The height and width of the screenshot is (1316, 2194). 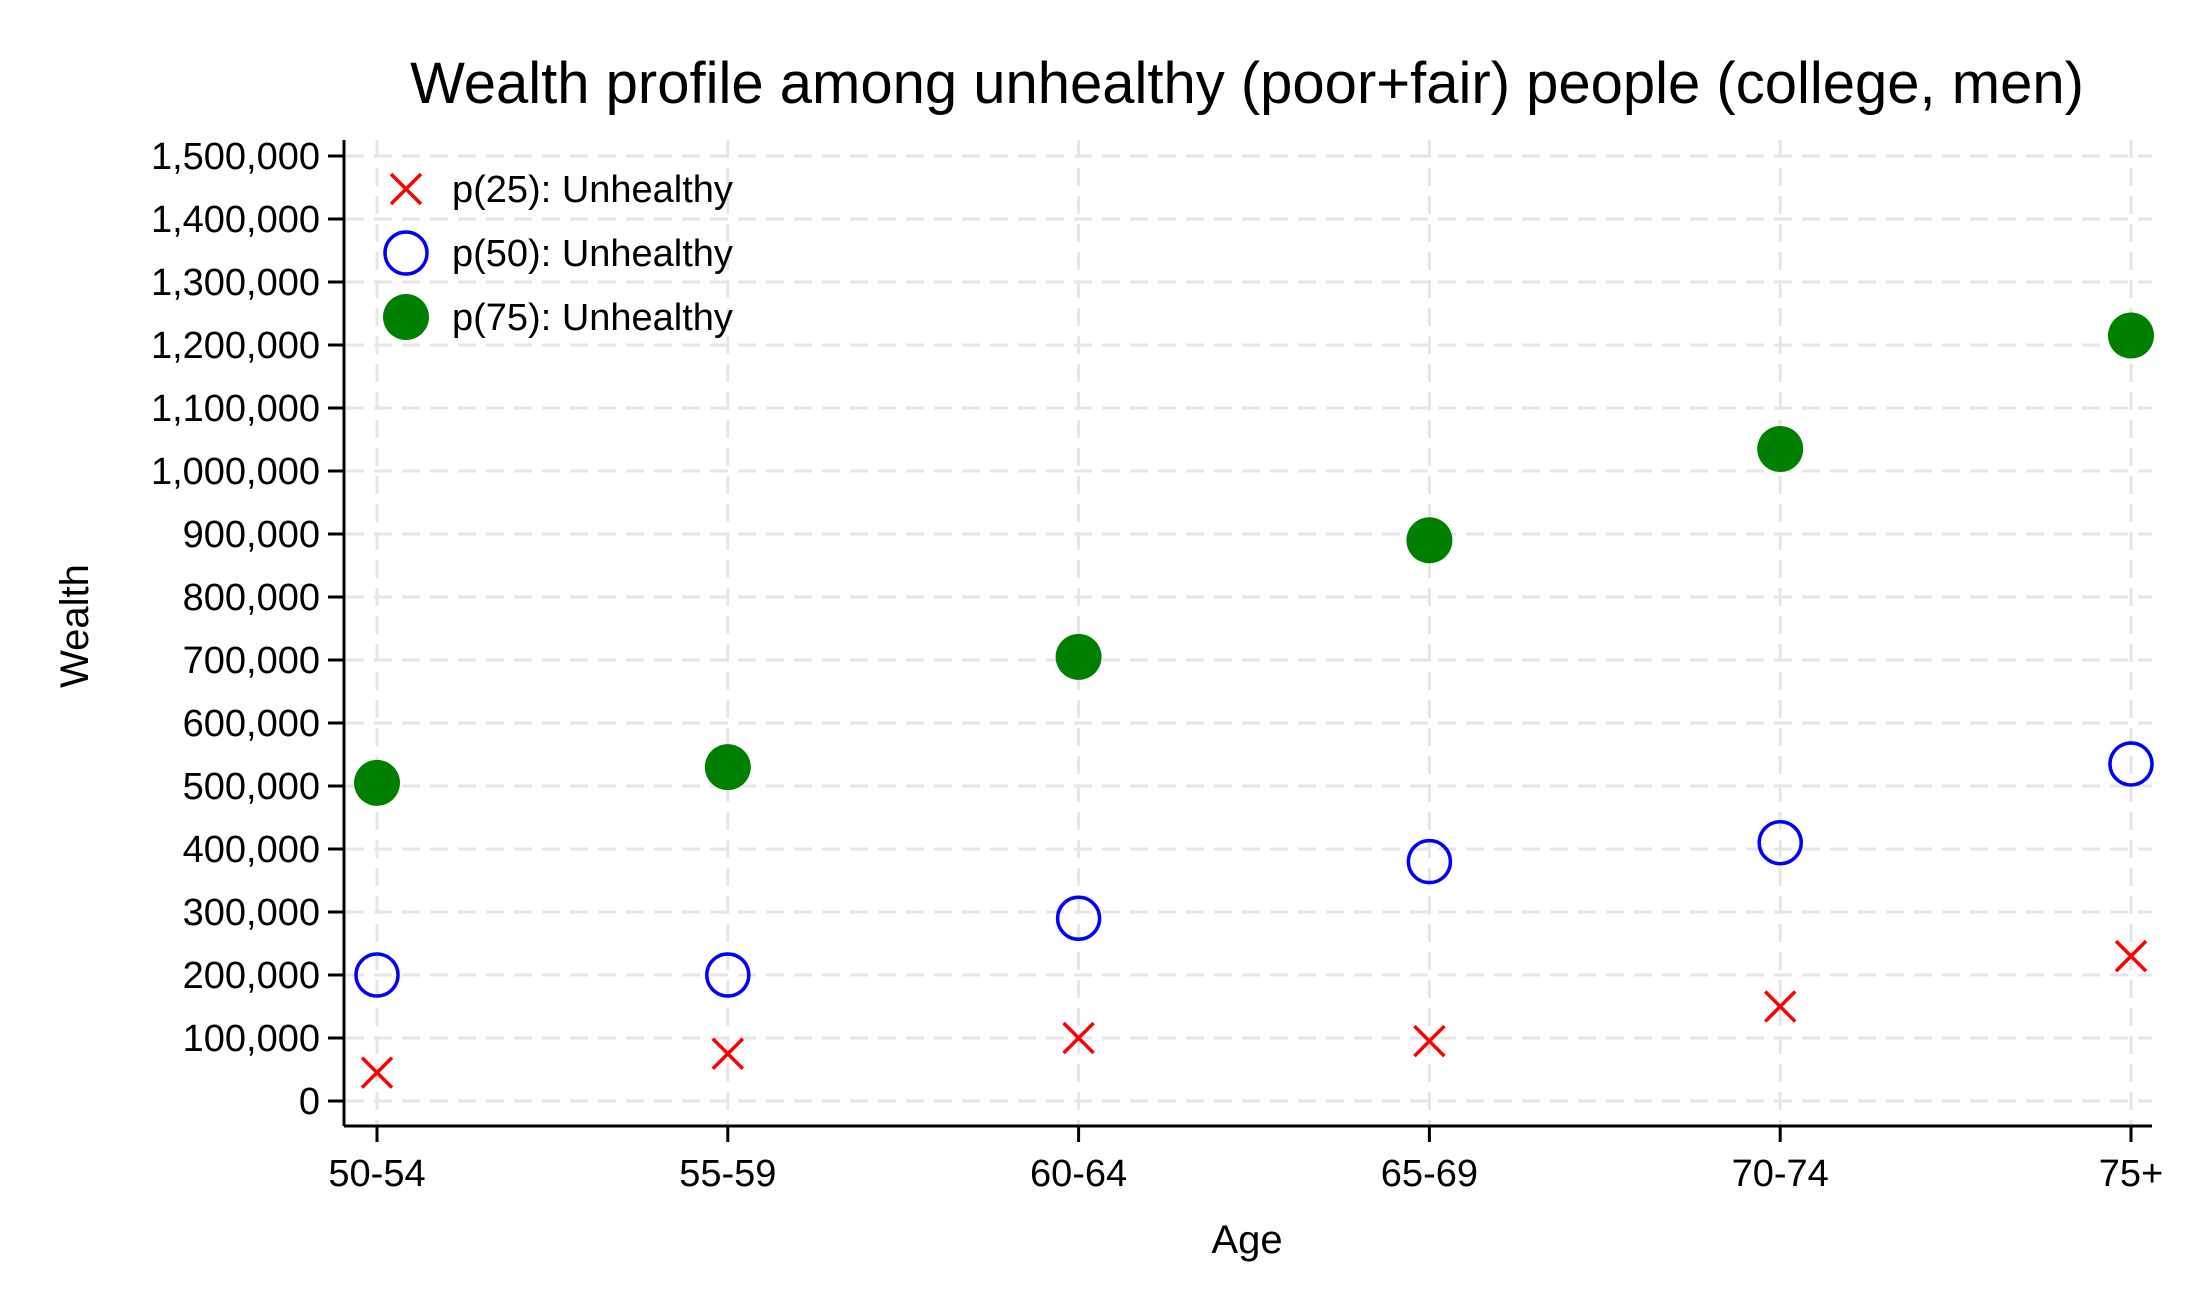 I want to click on x-tick-label: 55-59, so click(x=727, y=1174).